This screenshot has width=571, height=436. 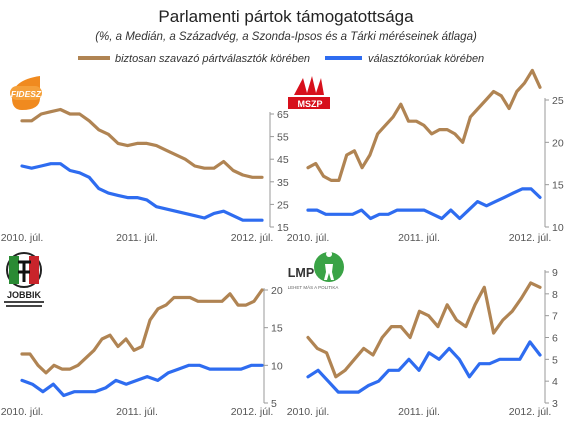 I want to click on fidesz-x-tick-label: 2012. júl., so click(x=252, y=238).